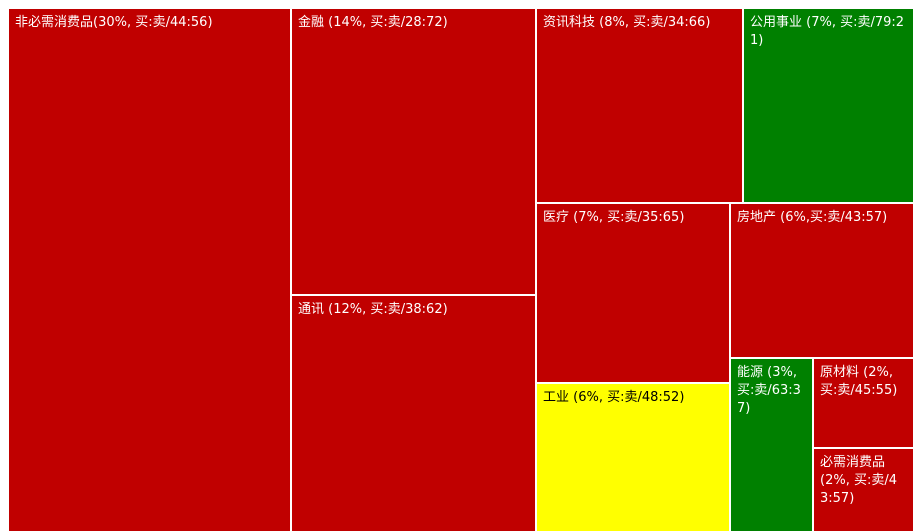  What do you see at coordinates (812, 217) in the screenshot?
I see `tile-label: 房地产 (6%,买:卖/43:57)` at bounding box center [812, 217].